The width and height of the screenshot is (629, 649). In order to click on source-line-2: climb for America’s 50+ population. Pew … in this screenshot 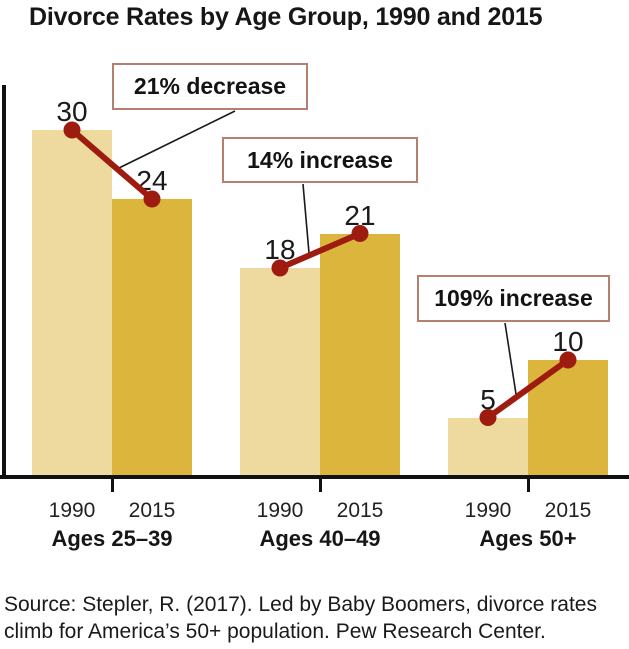, I will do `click(275, 631)`.